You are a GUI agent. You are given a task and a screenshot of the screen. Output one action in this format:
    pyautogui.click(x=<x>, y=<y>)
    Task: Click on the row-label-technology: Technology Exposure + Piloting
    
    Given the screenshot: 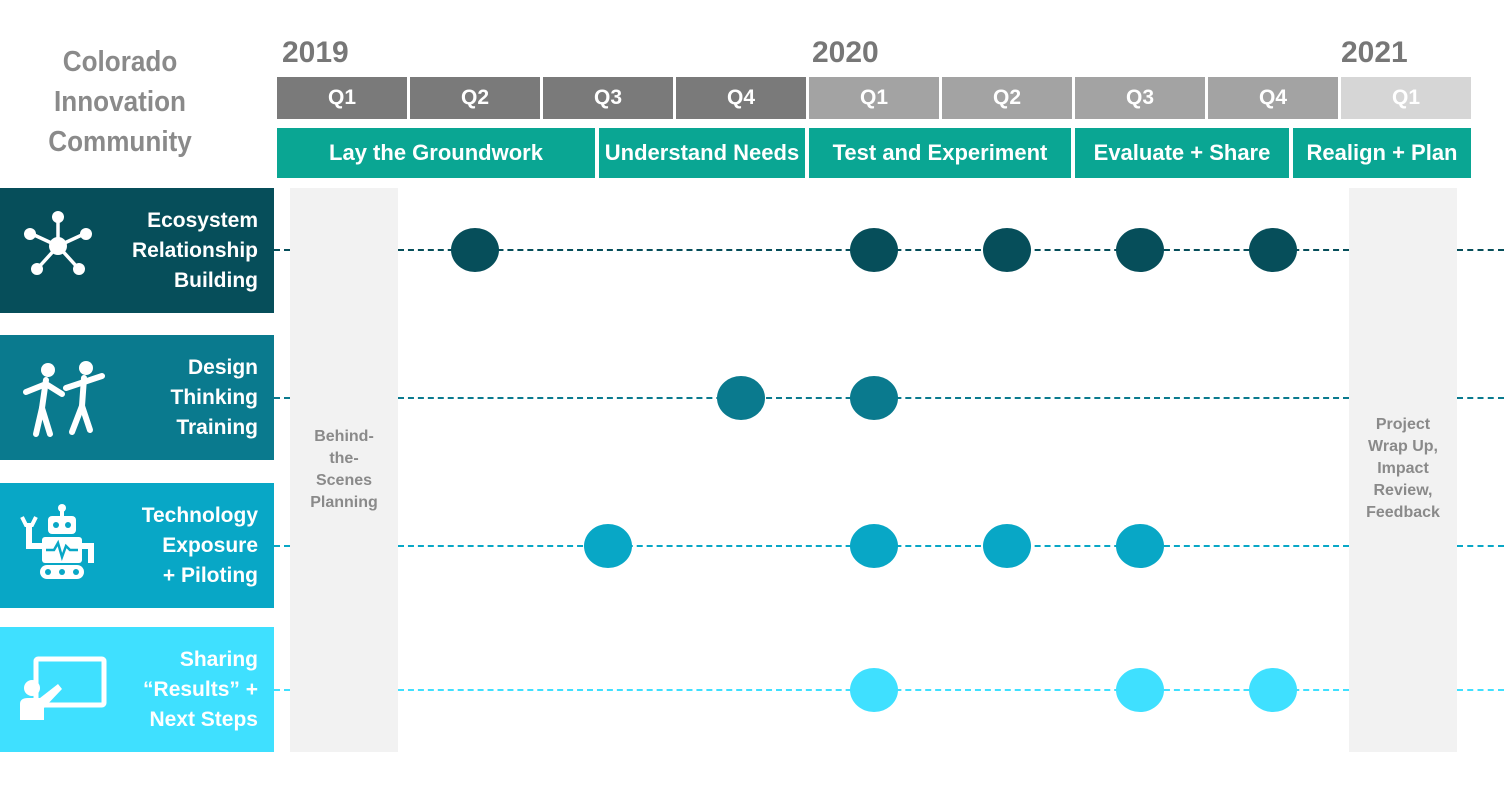 What is the action you would take?
    pyautogui.click(x=199, y=545)
    